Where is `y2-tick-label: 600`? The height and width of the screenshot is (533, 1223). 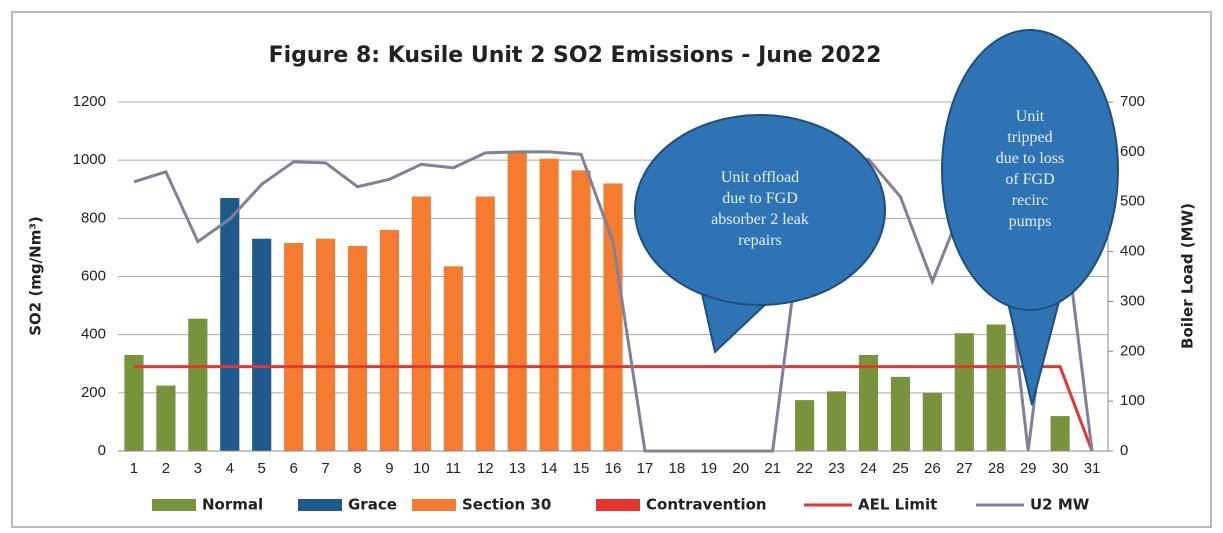 y2-tick-label: 600 is located at coordinates (1132, 151).